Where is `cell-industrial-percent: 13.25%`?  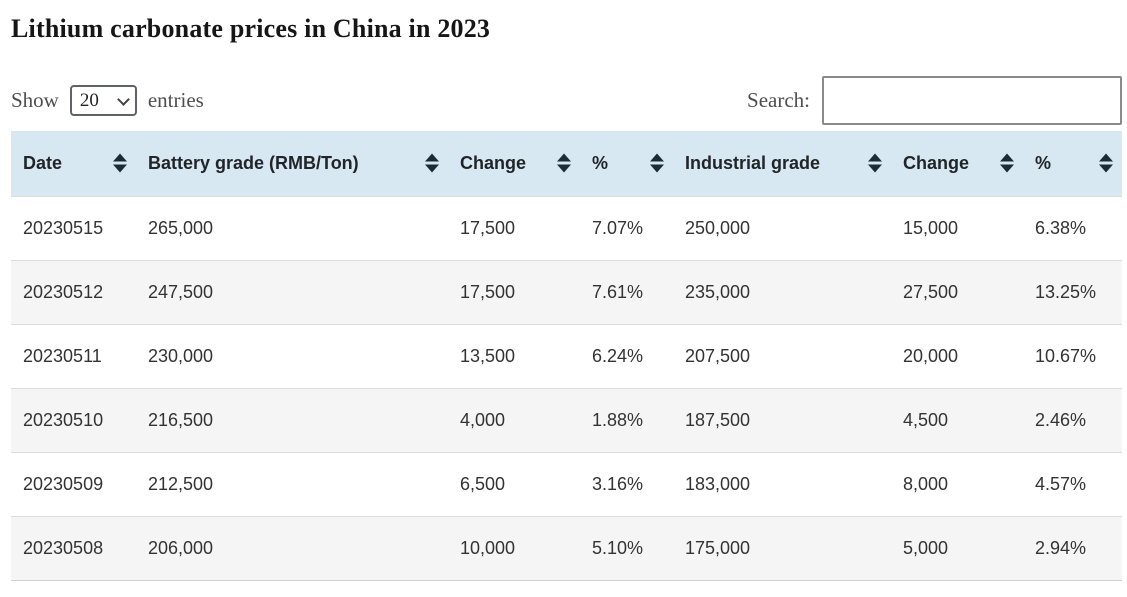
cell-industrial-percent: 13.25% is located at coordinates (1072, 291).